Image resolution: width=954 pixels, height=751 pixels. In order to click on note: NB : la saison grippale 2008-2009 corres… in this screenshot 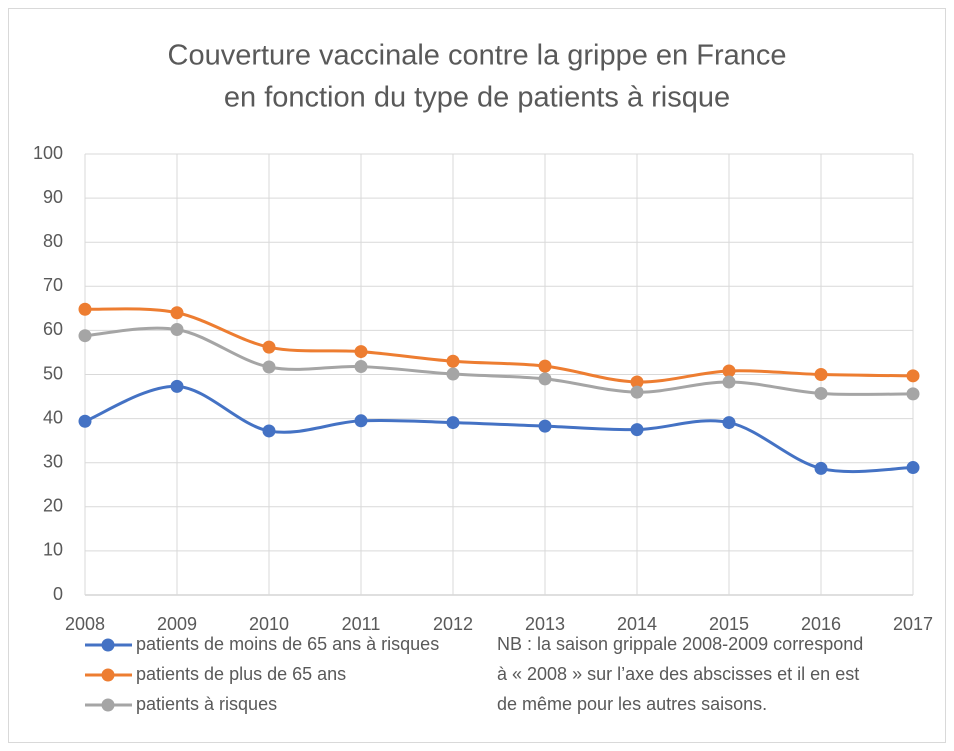, I will do `click(680, 644)`.